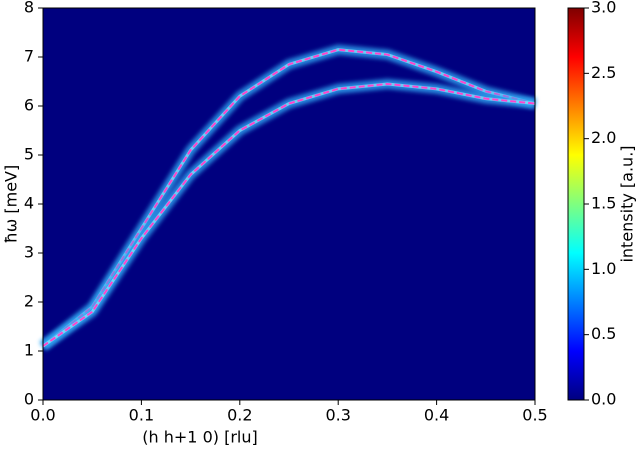 The width and height of the screenshot is (640, 449). I want to click on colorbar-tick-label: 0.0, so click(603, 399).